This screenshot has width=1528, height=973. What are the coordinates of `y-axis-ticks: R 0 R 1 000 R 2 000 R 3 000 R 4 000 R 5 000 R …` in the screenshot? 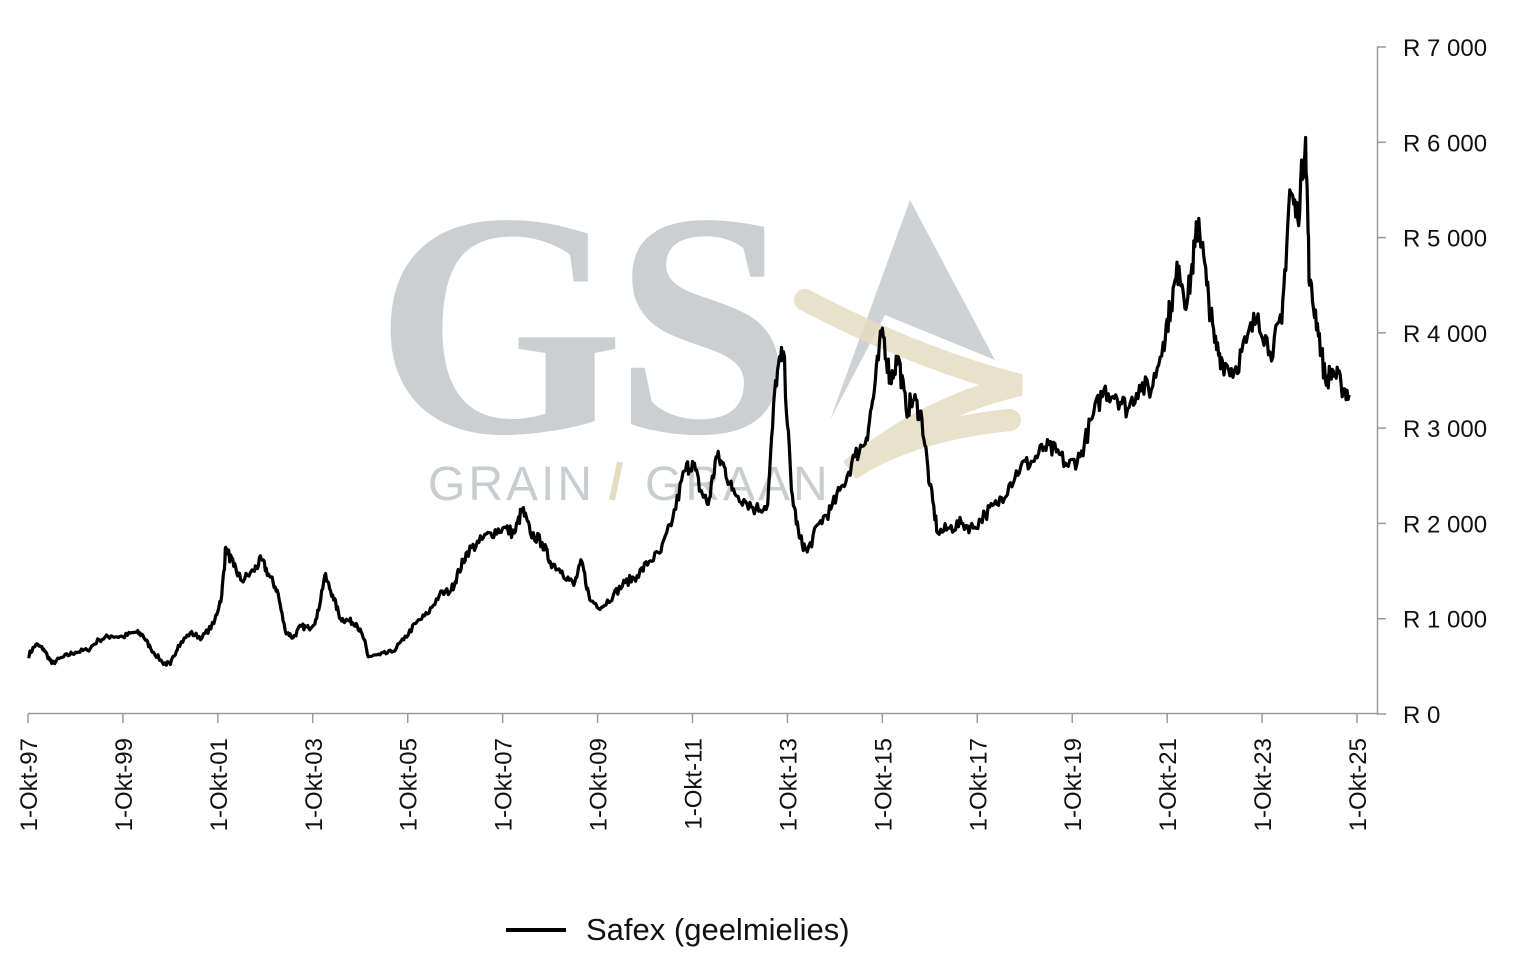 It's located at (1432, 382).